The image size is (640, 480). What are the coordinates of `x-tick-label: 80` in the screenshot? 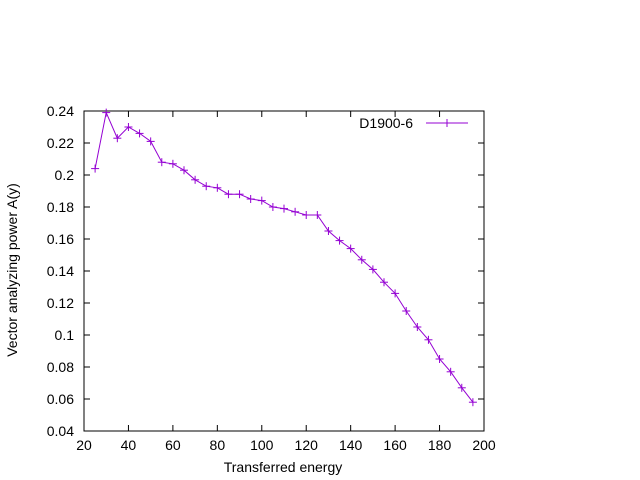 It's located at (218, 445).